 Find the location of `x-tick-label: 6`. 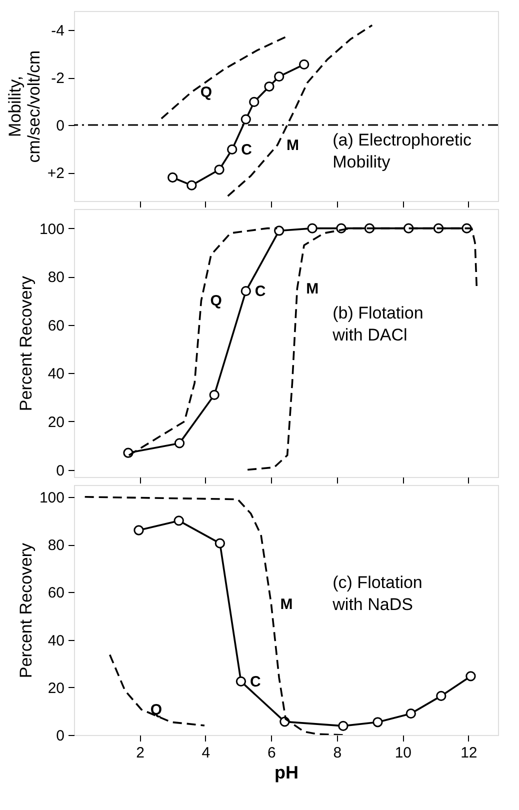

x-tick-label: 6 is located at coordinates (272, 753).